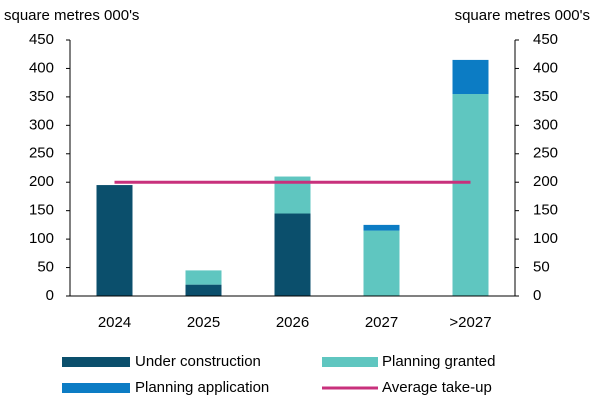 This screenshot has height=400, width=594. I want to click on y-tick-label: 450, so click(41, 39).